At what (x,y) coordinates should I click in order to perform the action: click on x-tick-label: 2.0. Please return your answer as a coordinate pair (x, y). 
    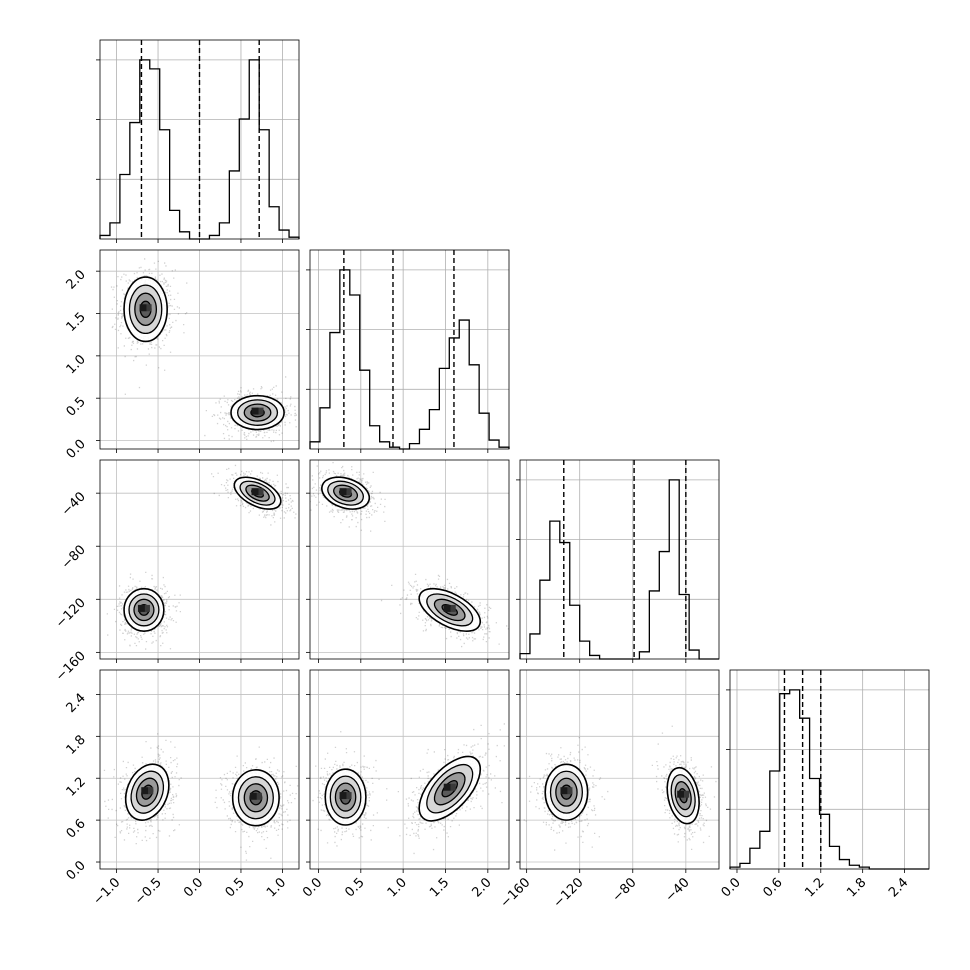
    Looking at the image, I should click on (481, 887).